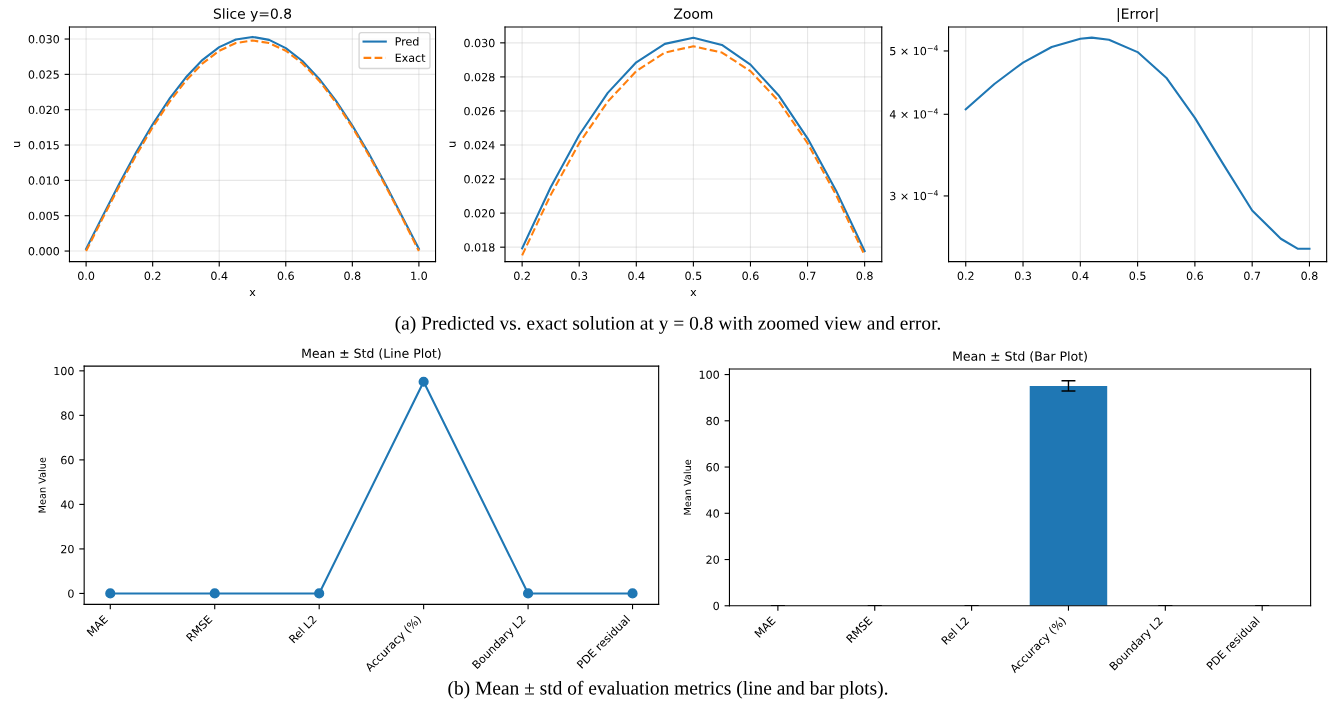 Image resolution: width=1336 pixels, height=711 pixels. Describe the element at coordinates (479, 145) in the screenshot. I see `y-tick-label: 0.024` at that location.